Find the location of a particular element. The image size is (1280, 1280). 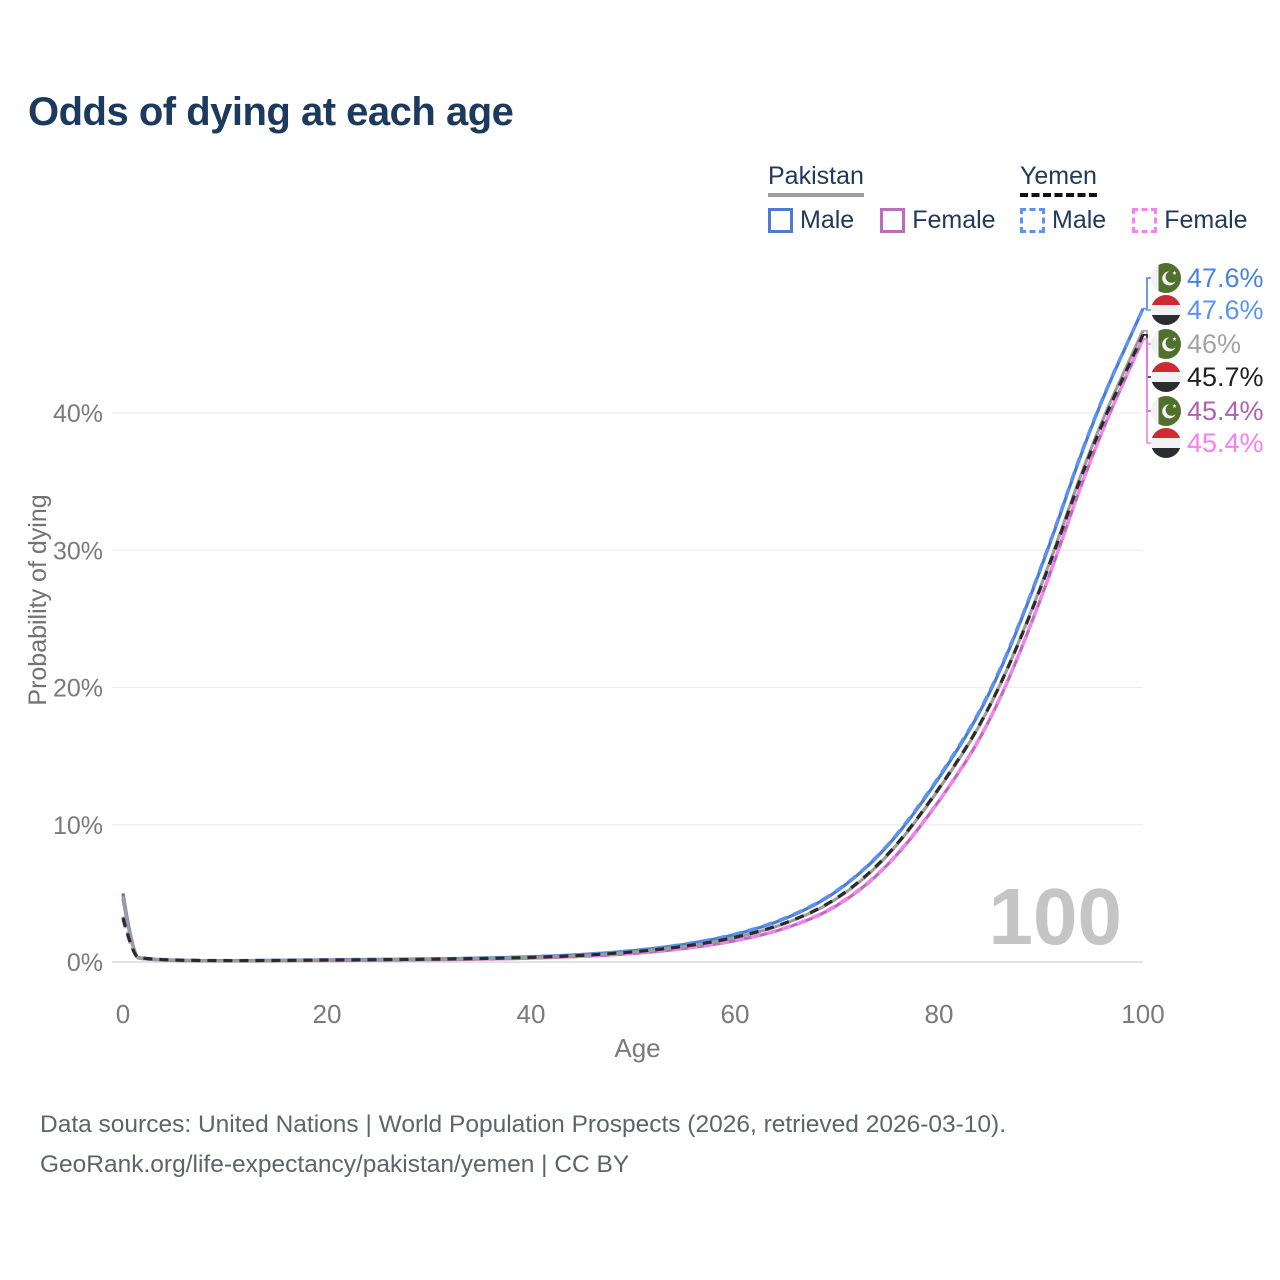

legend-group-pakistan: Pakistan Male Female is located at coordinates (882, 198).